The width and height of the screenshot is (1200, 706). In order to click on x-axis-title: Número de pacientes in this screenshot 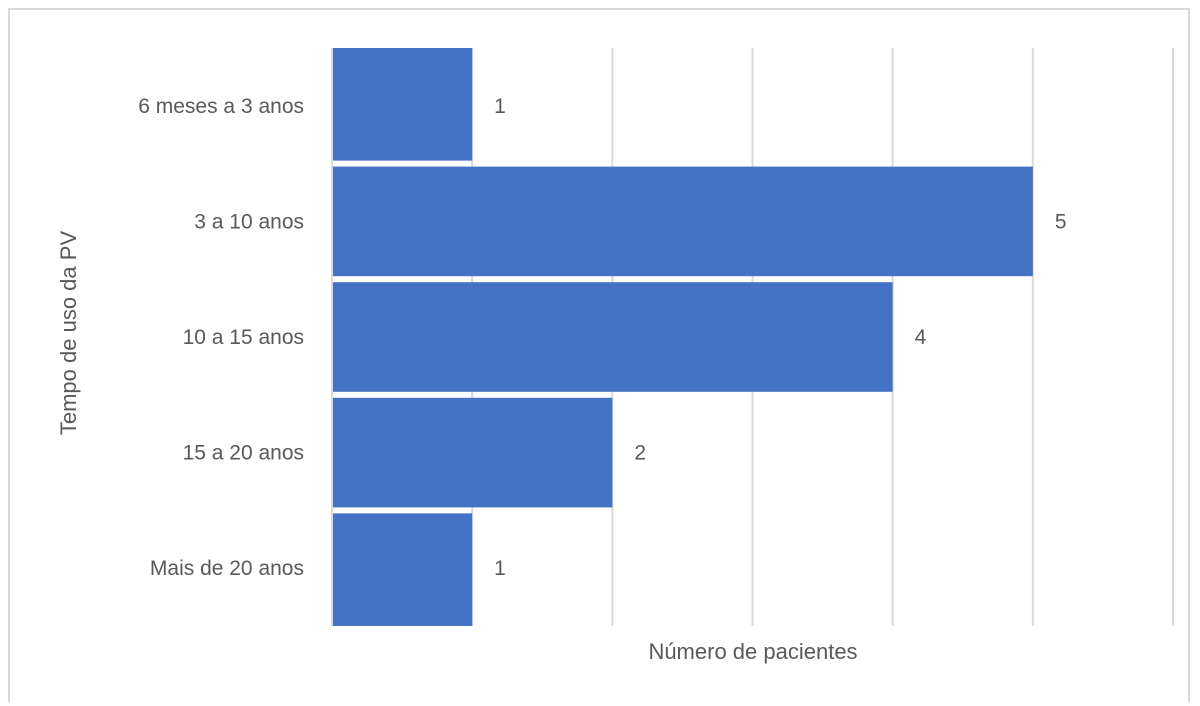, I will do `click(752, 651)`.